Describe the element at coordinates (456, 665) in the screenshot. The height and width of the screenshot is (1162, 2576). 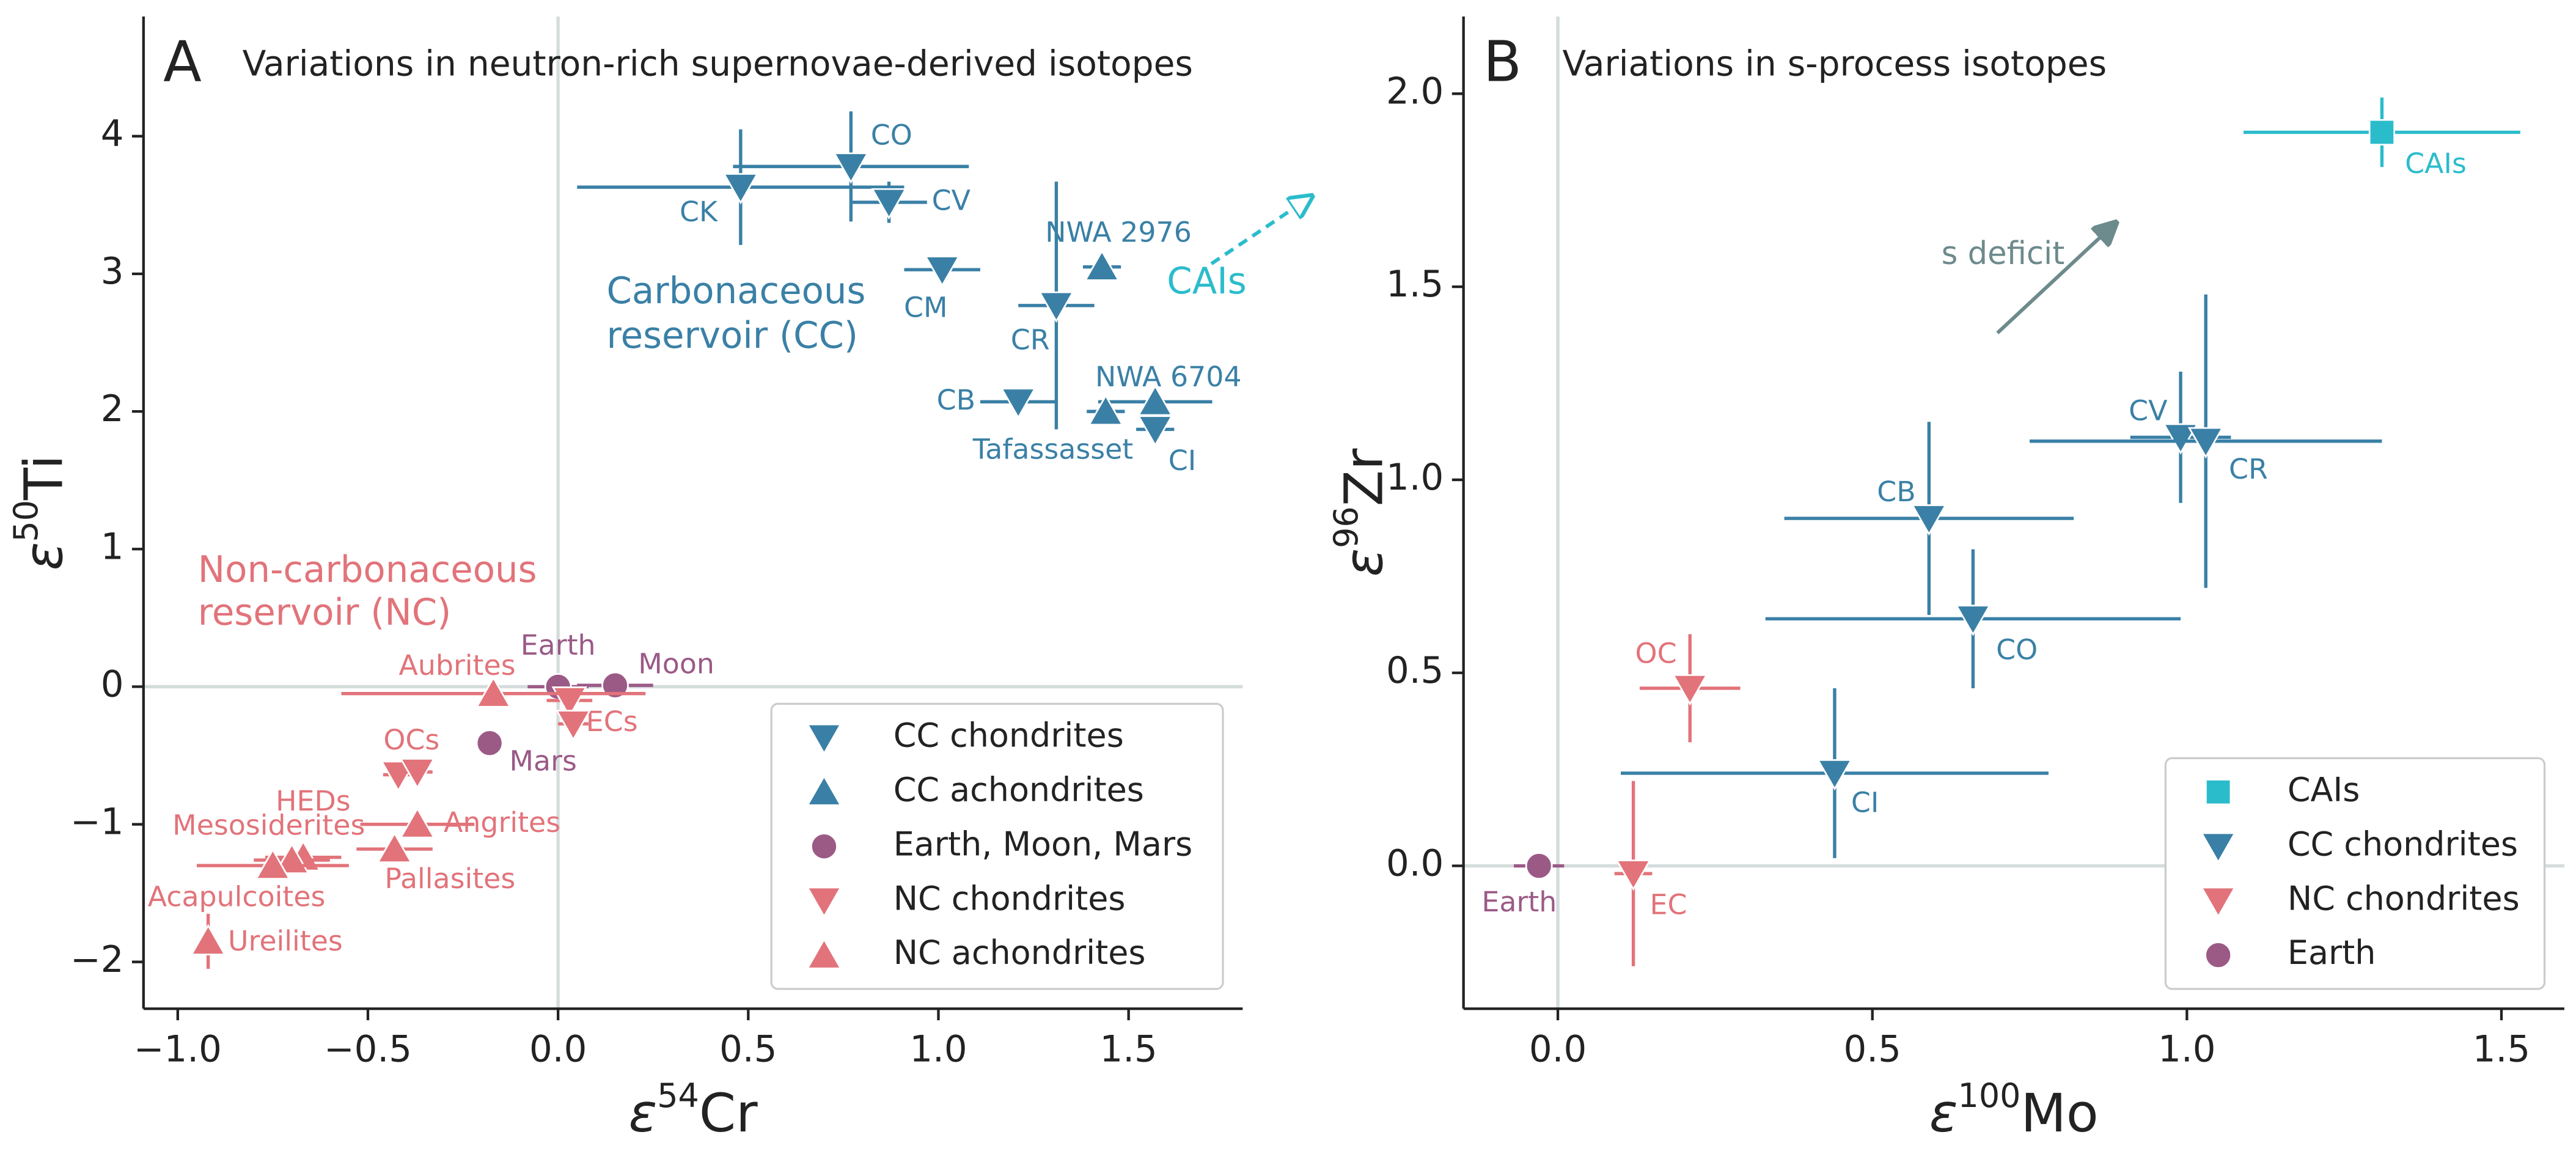
I see `point-label: Aubrites` at that location.